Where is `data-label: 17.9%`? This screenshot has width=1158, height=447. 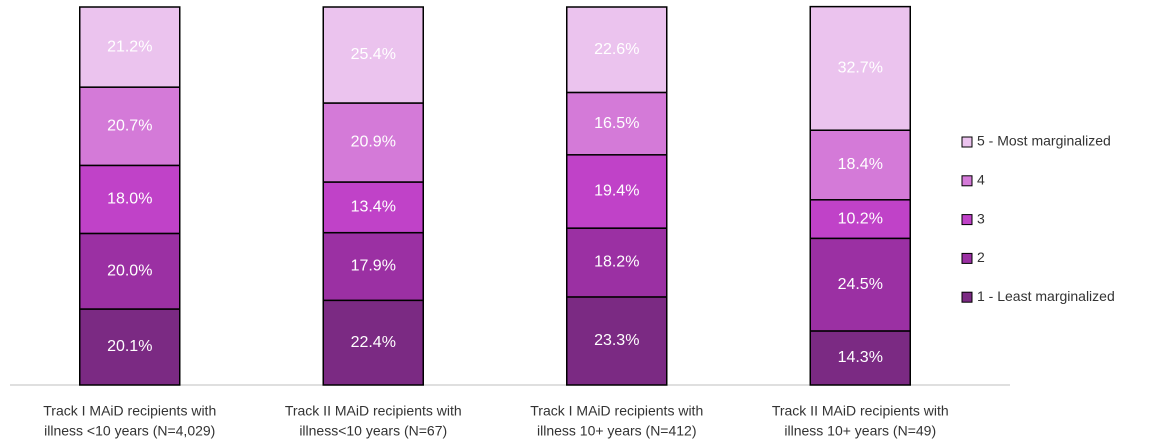
data-label: 17.9% is located at coordinates (373, 266).